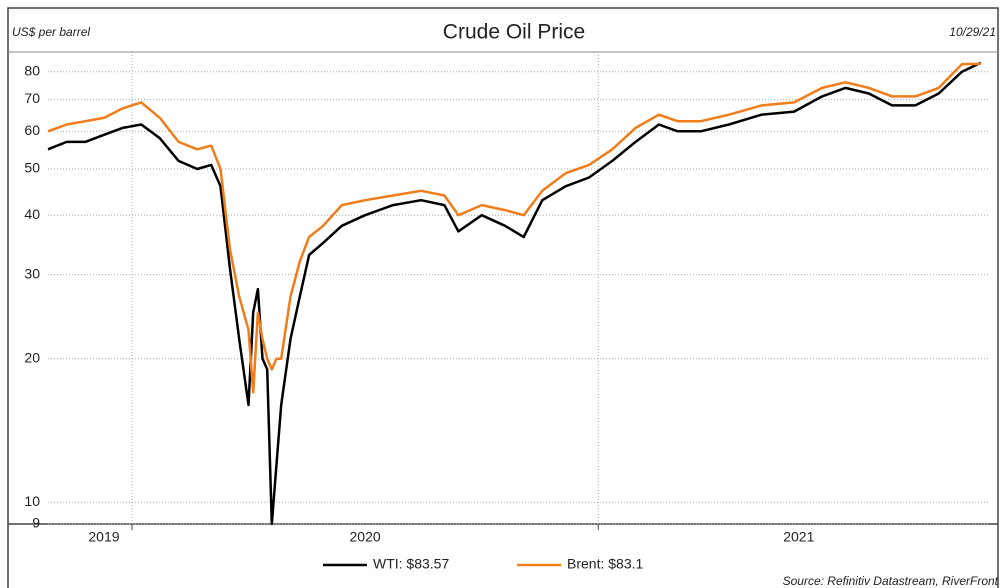  I want to click on y-tick-label: 40, so click(32, 214).